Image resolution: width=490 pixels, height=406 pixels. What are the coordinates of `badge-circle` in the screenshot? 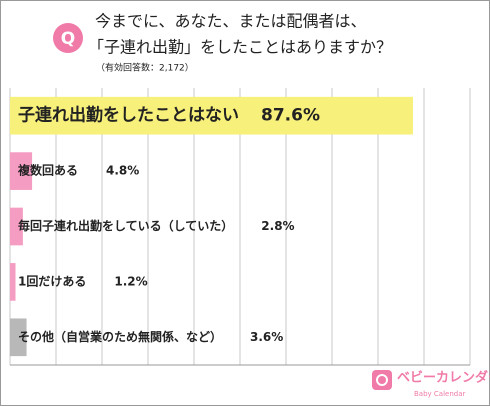 It's located at (68, 38).